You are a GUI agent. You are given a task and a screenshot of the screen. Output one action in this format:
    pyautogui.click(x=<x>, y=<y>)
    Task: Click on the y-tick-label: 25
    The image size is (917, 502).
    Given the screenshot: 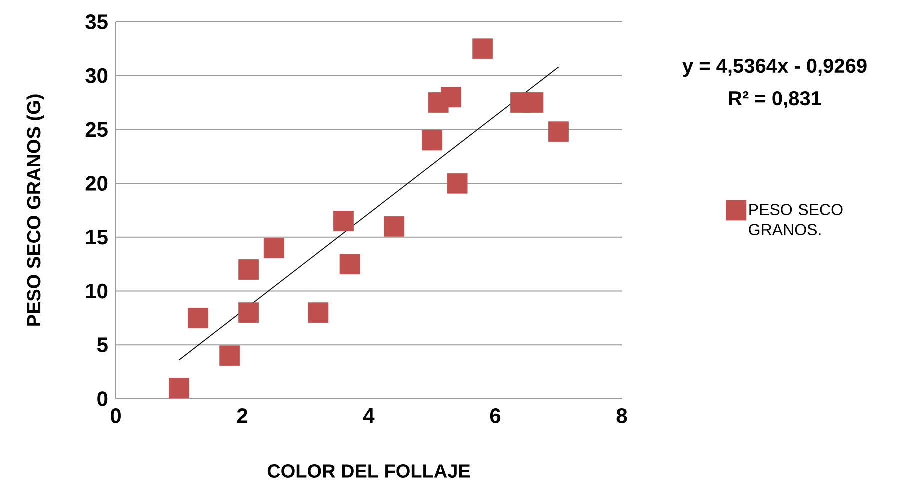 What is the action you would take?
    pyautogui.click(x=97, y=130)
    